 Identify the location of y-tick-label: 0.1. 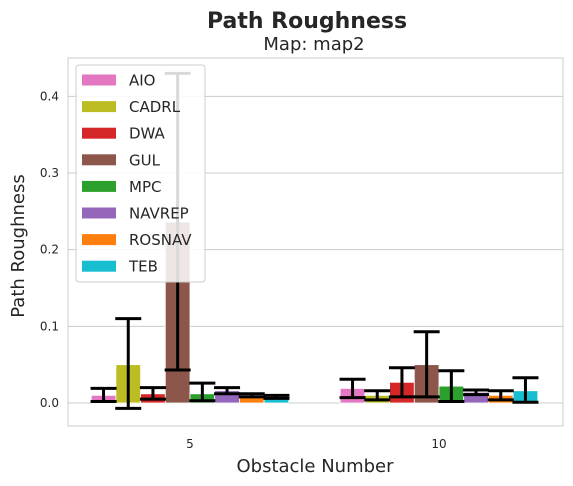
(49, 326).